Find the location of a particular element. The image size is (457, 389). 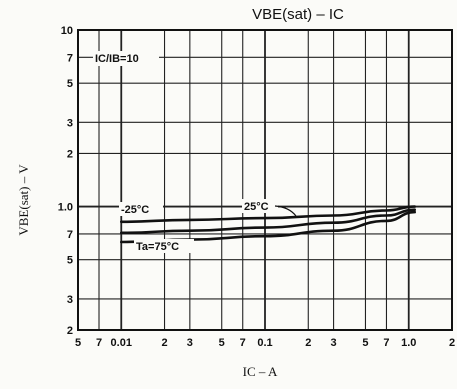

x-tick-label: 0.01 is located at coordinates (121, 343).